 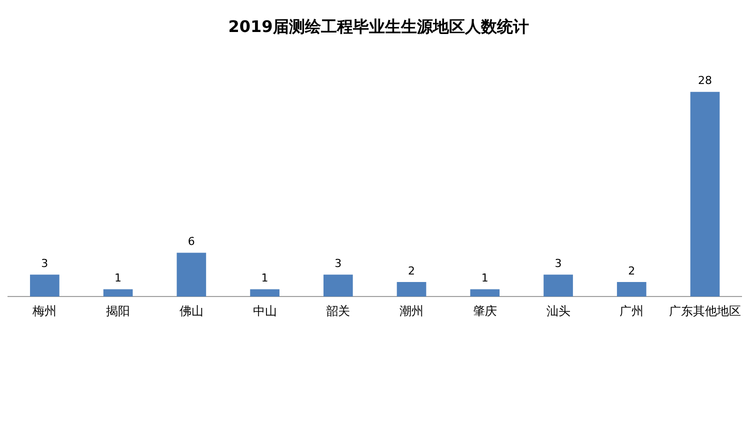 I want to click on x-tick-label: 广州, so click(x=632, y=311).